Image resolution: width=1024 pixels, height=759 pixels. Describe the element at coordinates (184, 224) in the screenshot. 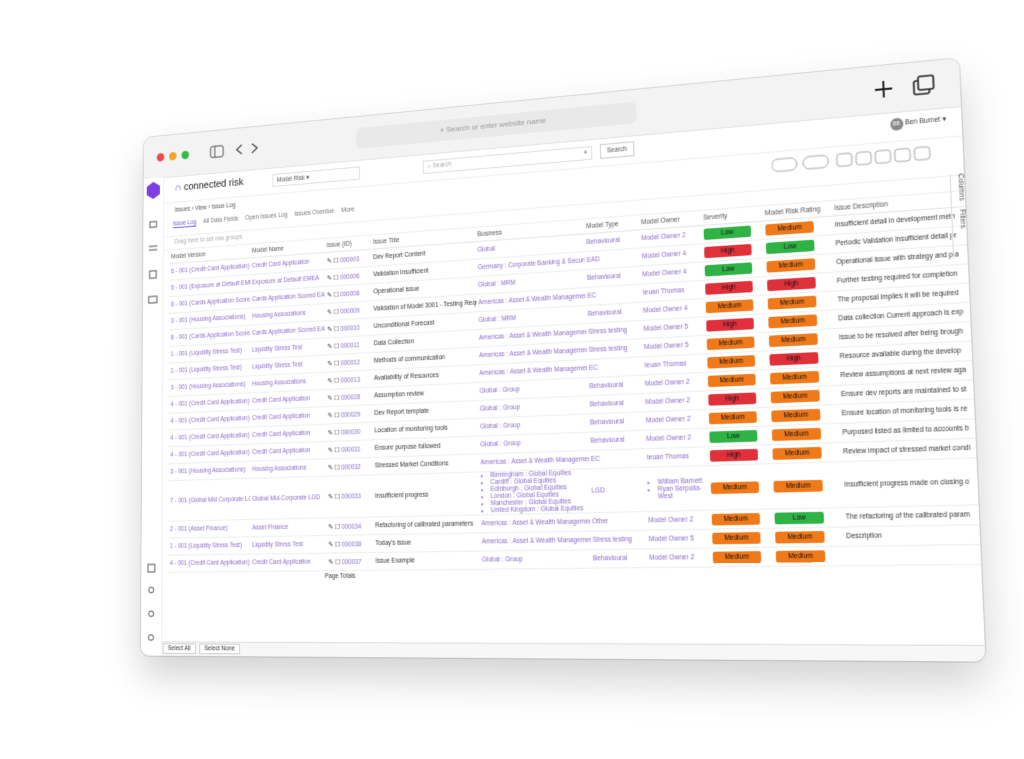

I see `tab: Issue Log` at that location.